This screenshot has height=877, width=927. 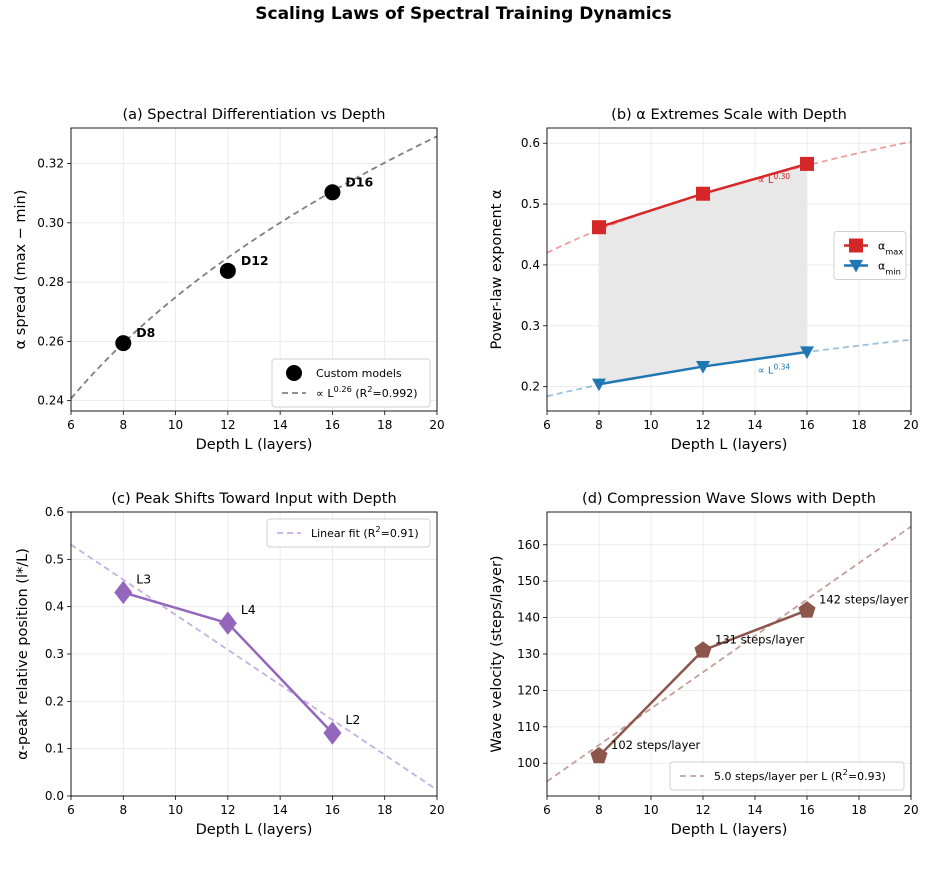 I want to click on point-label: 131 steps/layer, so click(x=759, y=639).